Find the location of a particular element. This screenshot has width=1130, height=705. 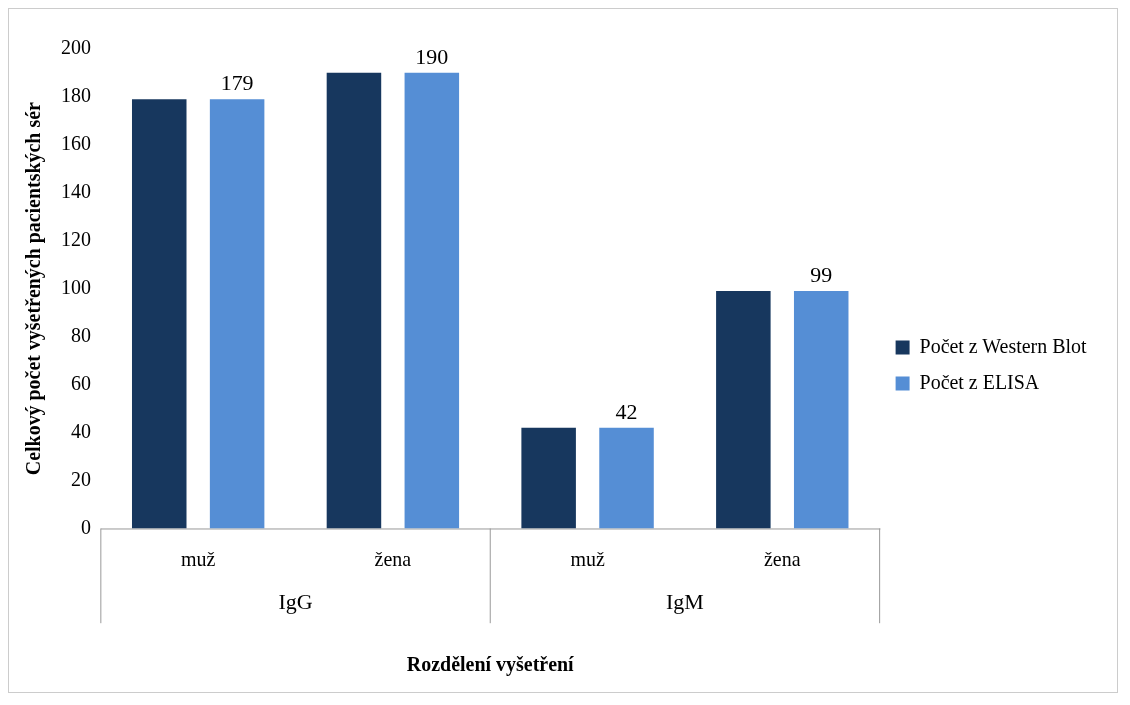

data-label: 99 is located at coordinates (821, 274).